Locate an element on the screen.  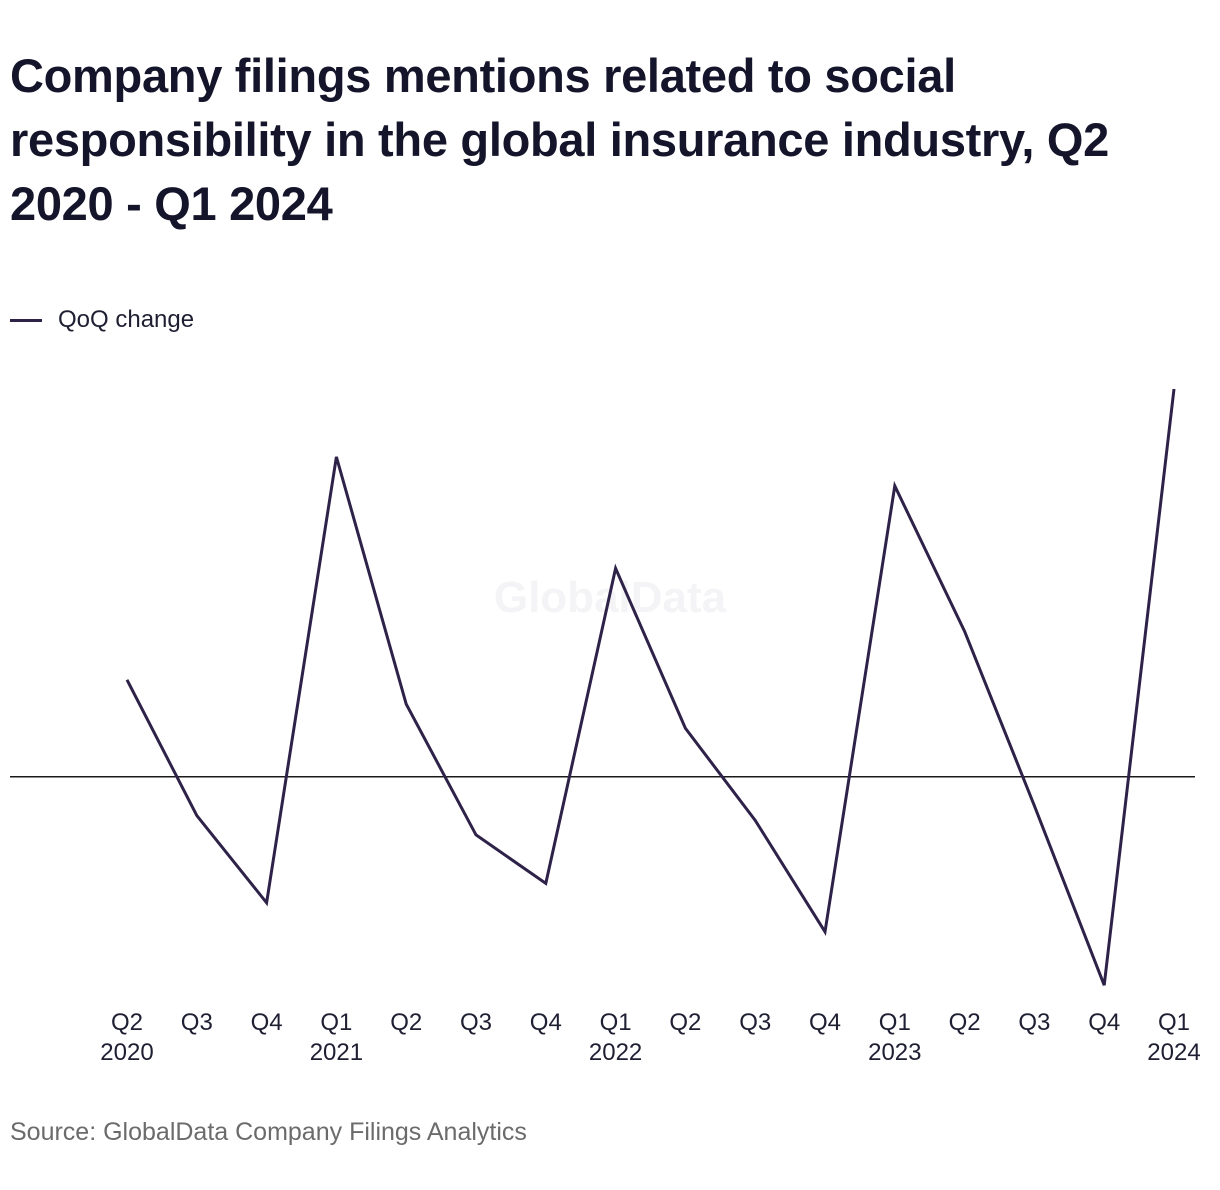
legend: QoQ change is located at coordinates (102, 320).